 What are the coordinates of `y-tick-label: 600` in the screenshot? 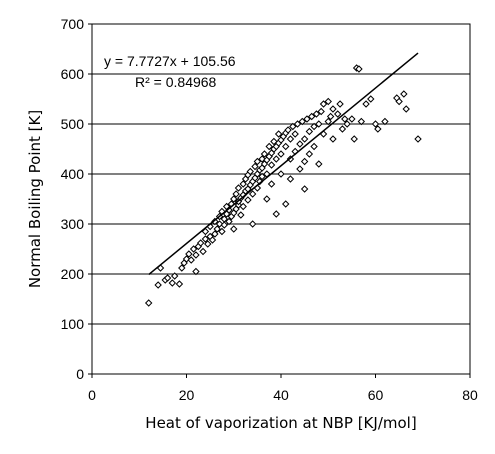 It's located at (73, 74).